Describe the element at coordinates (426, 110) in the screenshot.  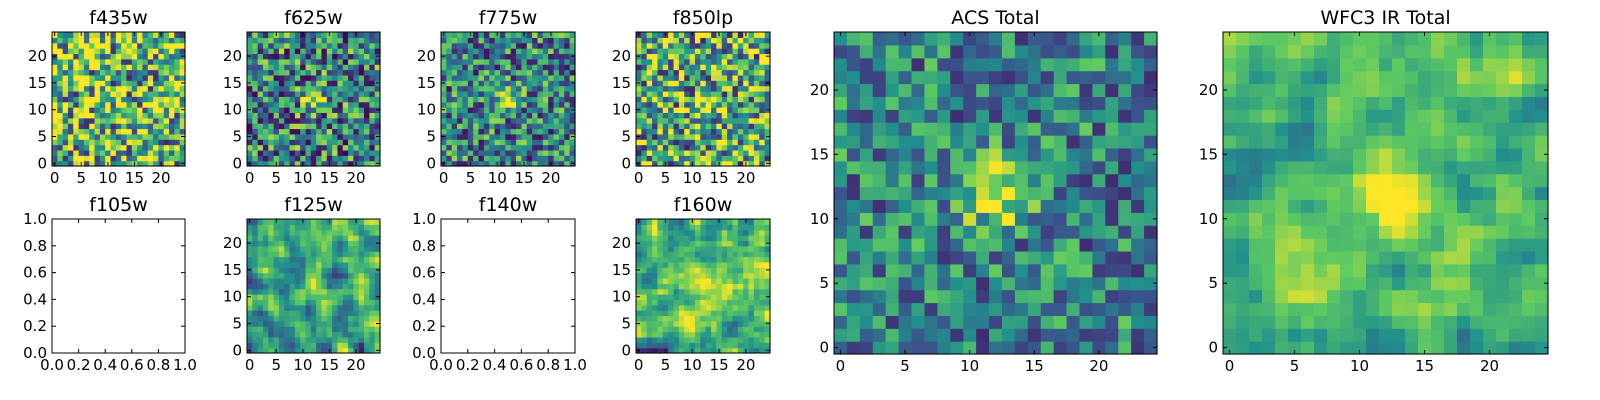
I see `y-tick-label: 10` at that location.